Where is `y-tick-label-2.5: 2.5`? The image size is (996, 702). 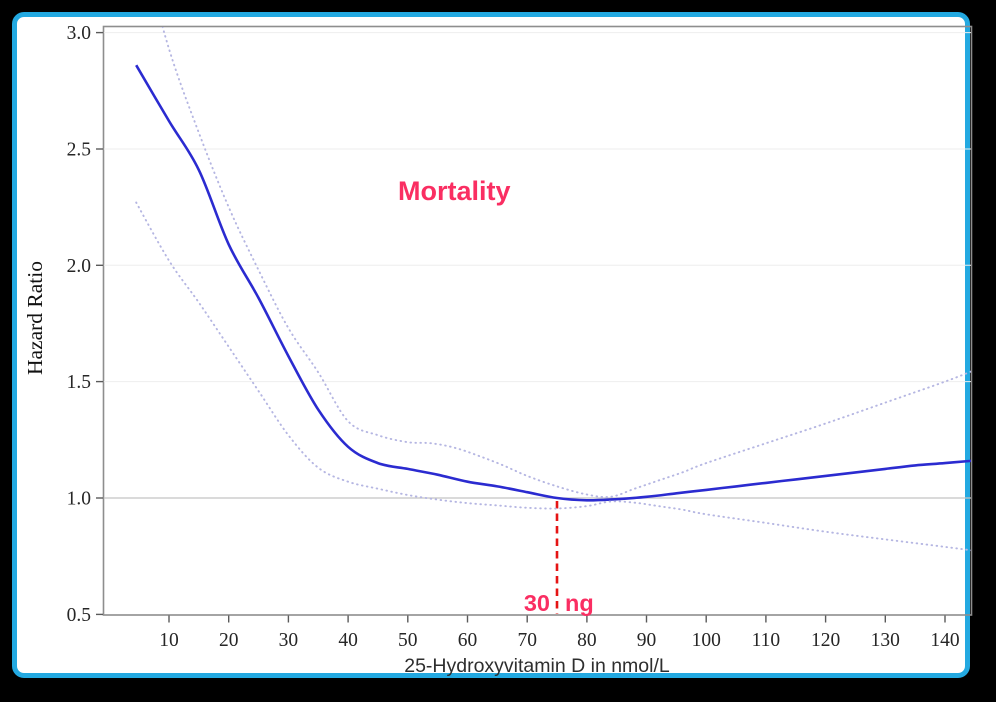 y-tick-label-2.5: 2.5 is located at coordinates (79, 150).